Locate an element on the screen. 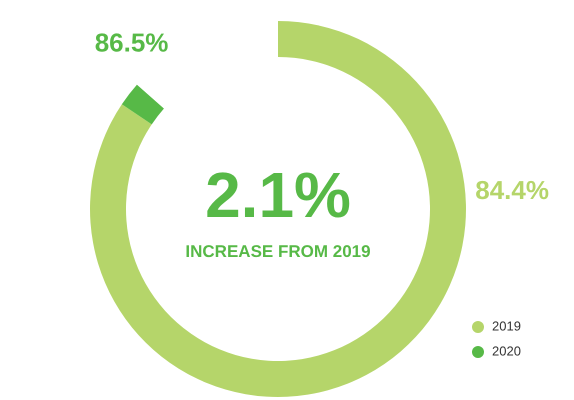 This screenshot has width=574, height=400. data-label: 84.4% is located at coordinates (512, 189).